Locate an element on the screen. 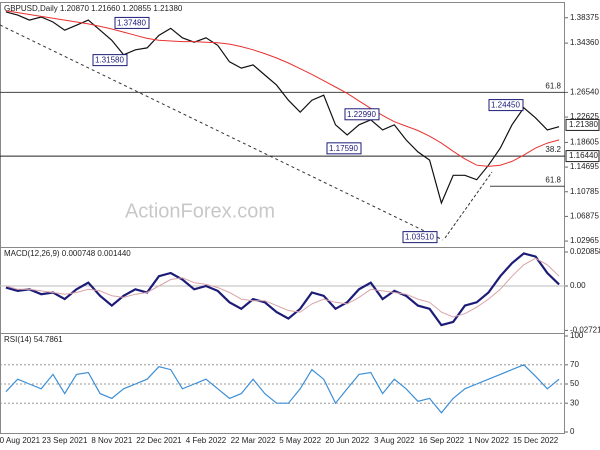 This screenshot has width=600, height=450. price-label: 1.21380 is located at coordinates (583, 124).